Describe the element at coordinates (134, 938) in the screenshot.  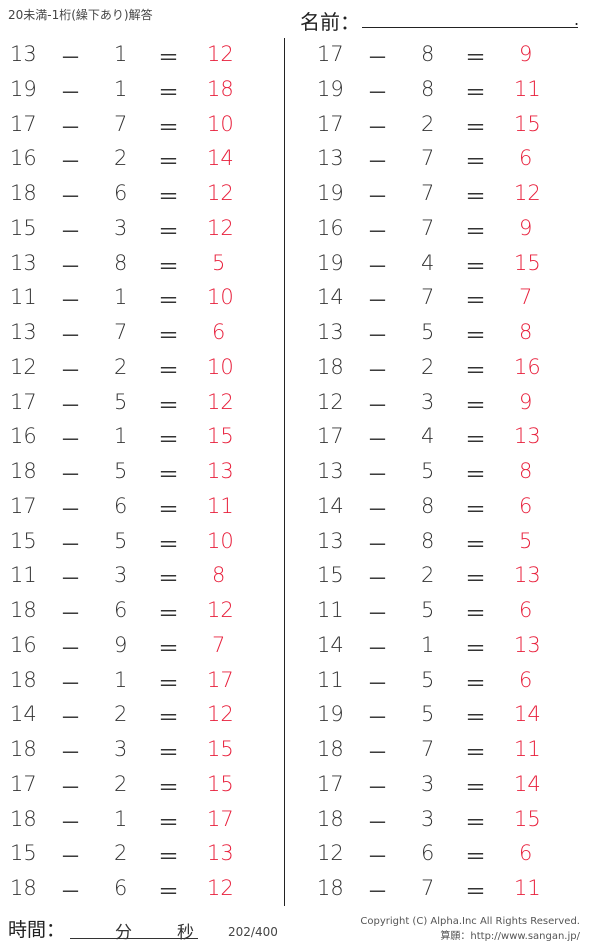
I see `time-field` at that location.